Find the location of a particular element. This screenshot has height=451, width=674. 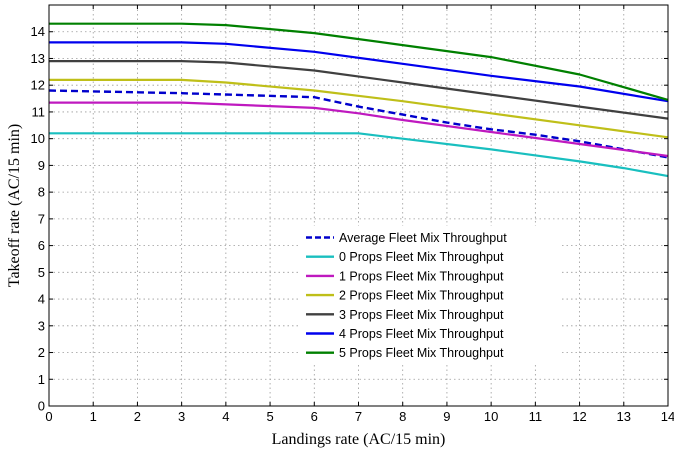

y-tick-label: 13 is located at coordinates (38, 58).